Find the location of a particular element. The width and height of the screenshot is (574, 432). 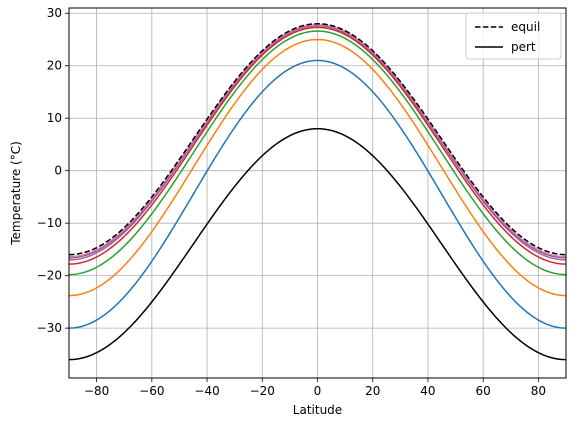

legend: equil pert is located at coordinates (513, 36).